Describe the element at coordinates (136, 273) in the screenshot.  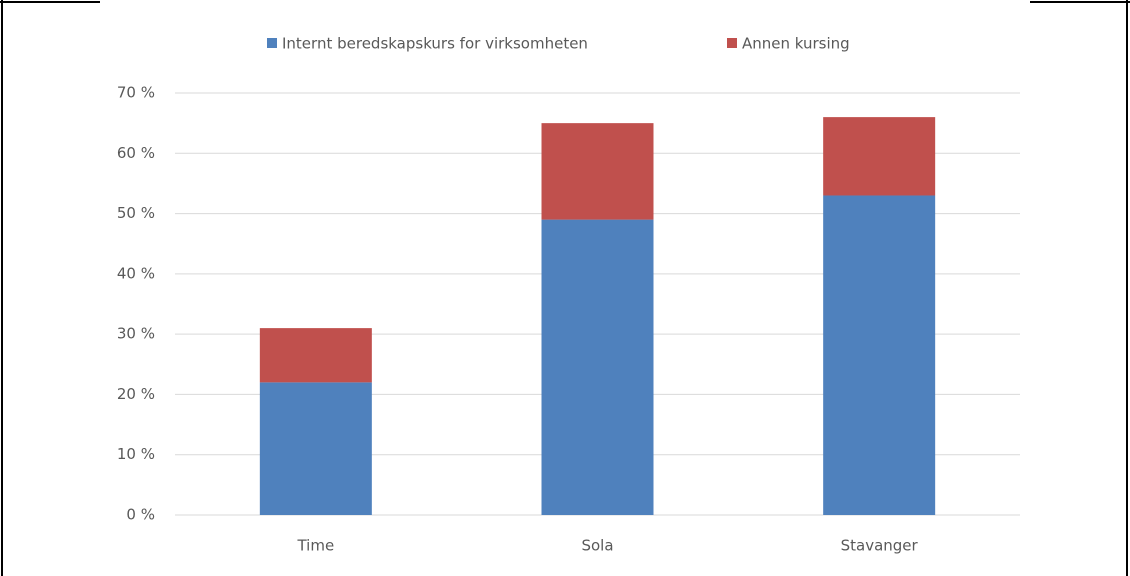
I see `y-tick-label: 40 %` at that location.